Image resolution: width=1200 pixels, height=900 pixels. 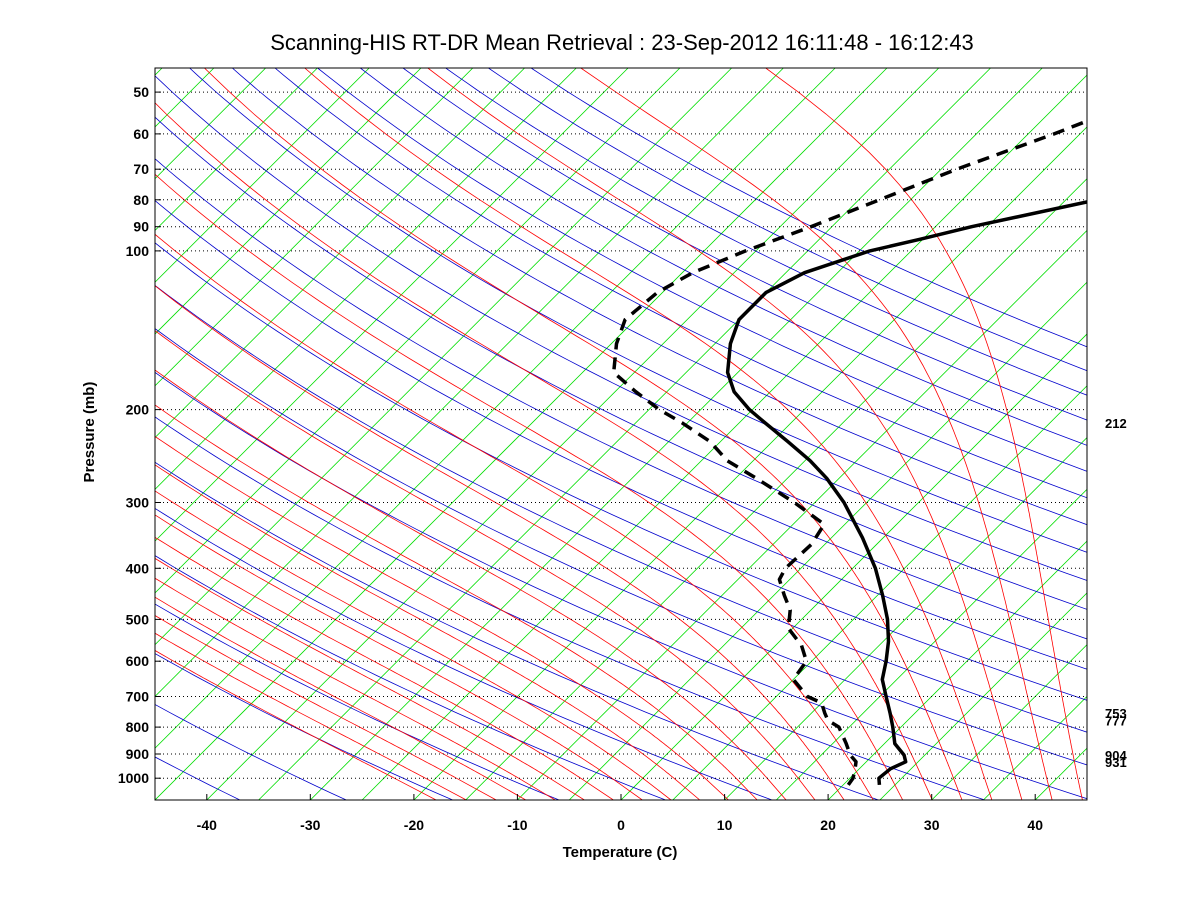 What do you see at coordinates (138, 251) in the screenshot?
I see `y-tick-label: 100` at bounding box center [138, 251].